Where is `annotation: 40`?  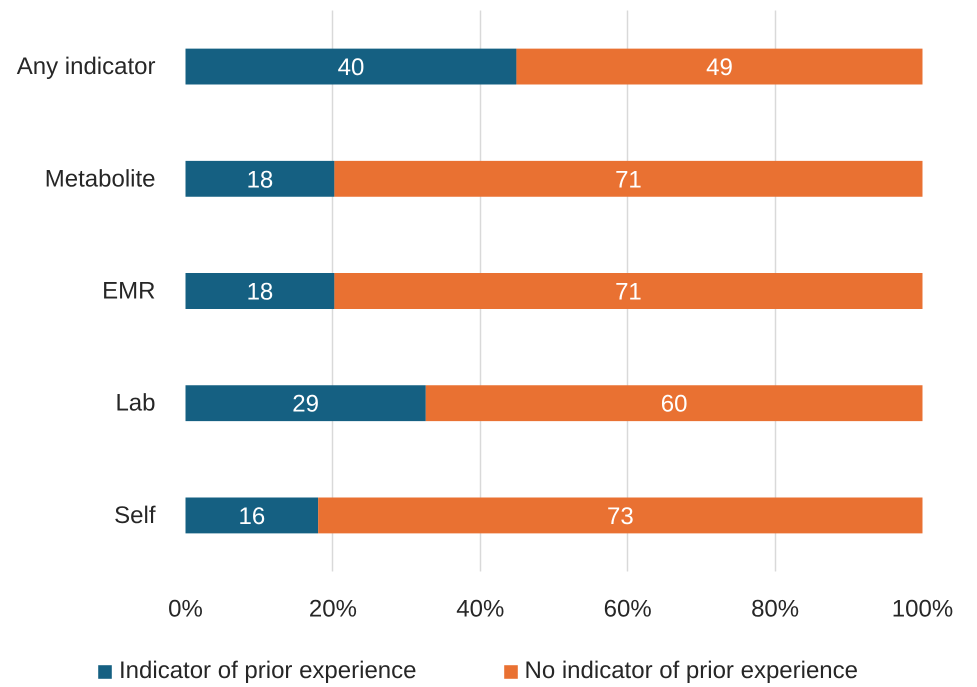 annotation: 40 is located at coordinates (351, 68).